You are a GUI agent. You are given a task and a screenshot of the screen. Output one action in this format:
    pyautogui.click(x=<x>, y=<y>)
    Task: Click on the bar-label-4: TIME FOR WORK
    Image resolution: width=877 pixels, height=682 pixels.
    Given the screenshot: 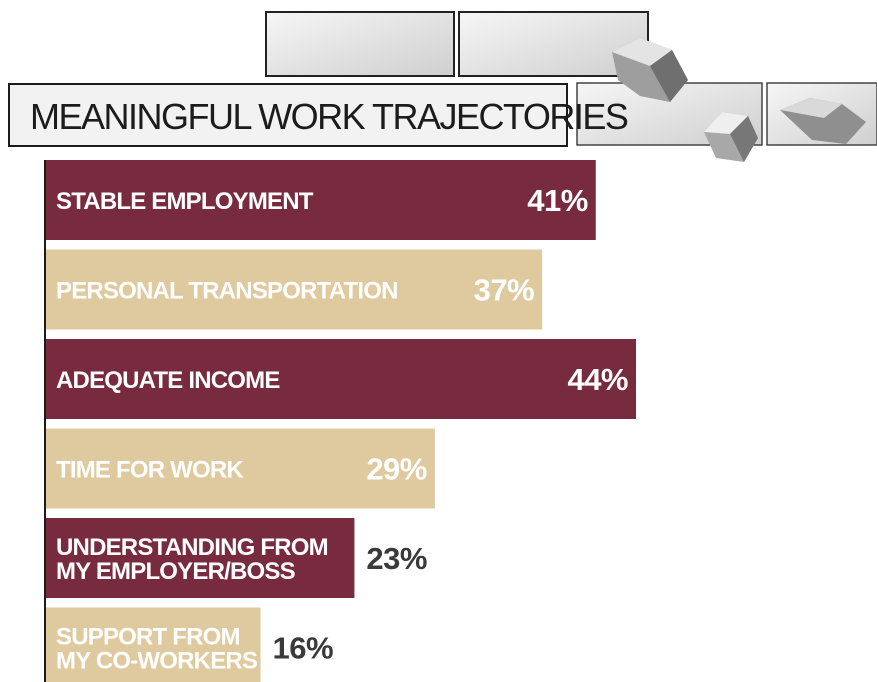 What is the action you would take?
    pyautogui.click(x=150, y=470)
    